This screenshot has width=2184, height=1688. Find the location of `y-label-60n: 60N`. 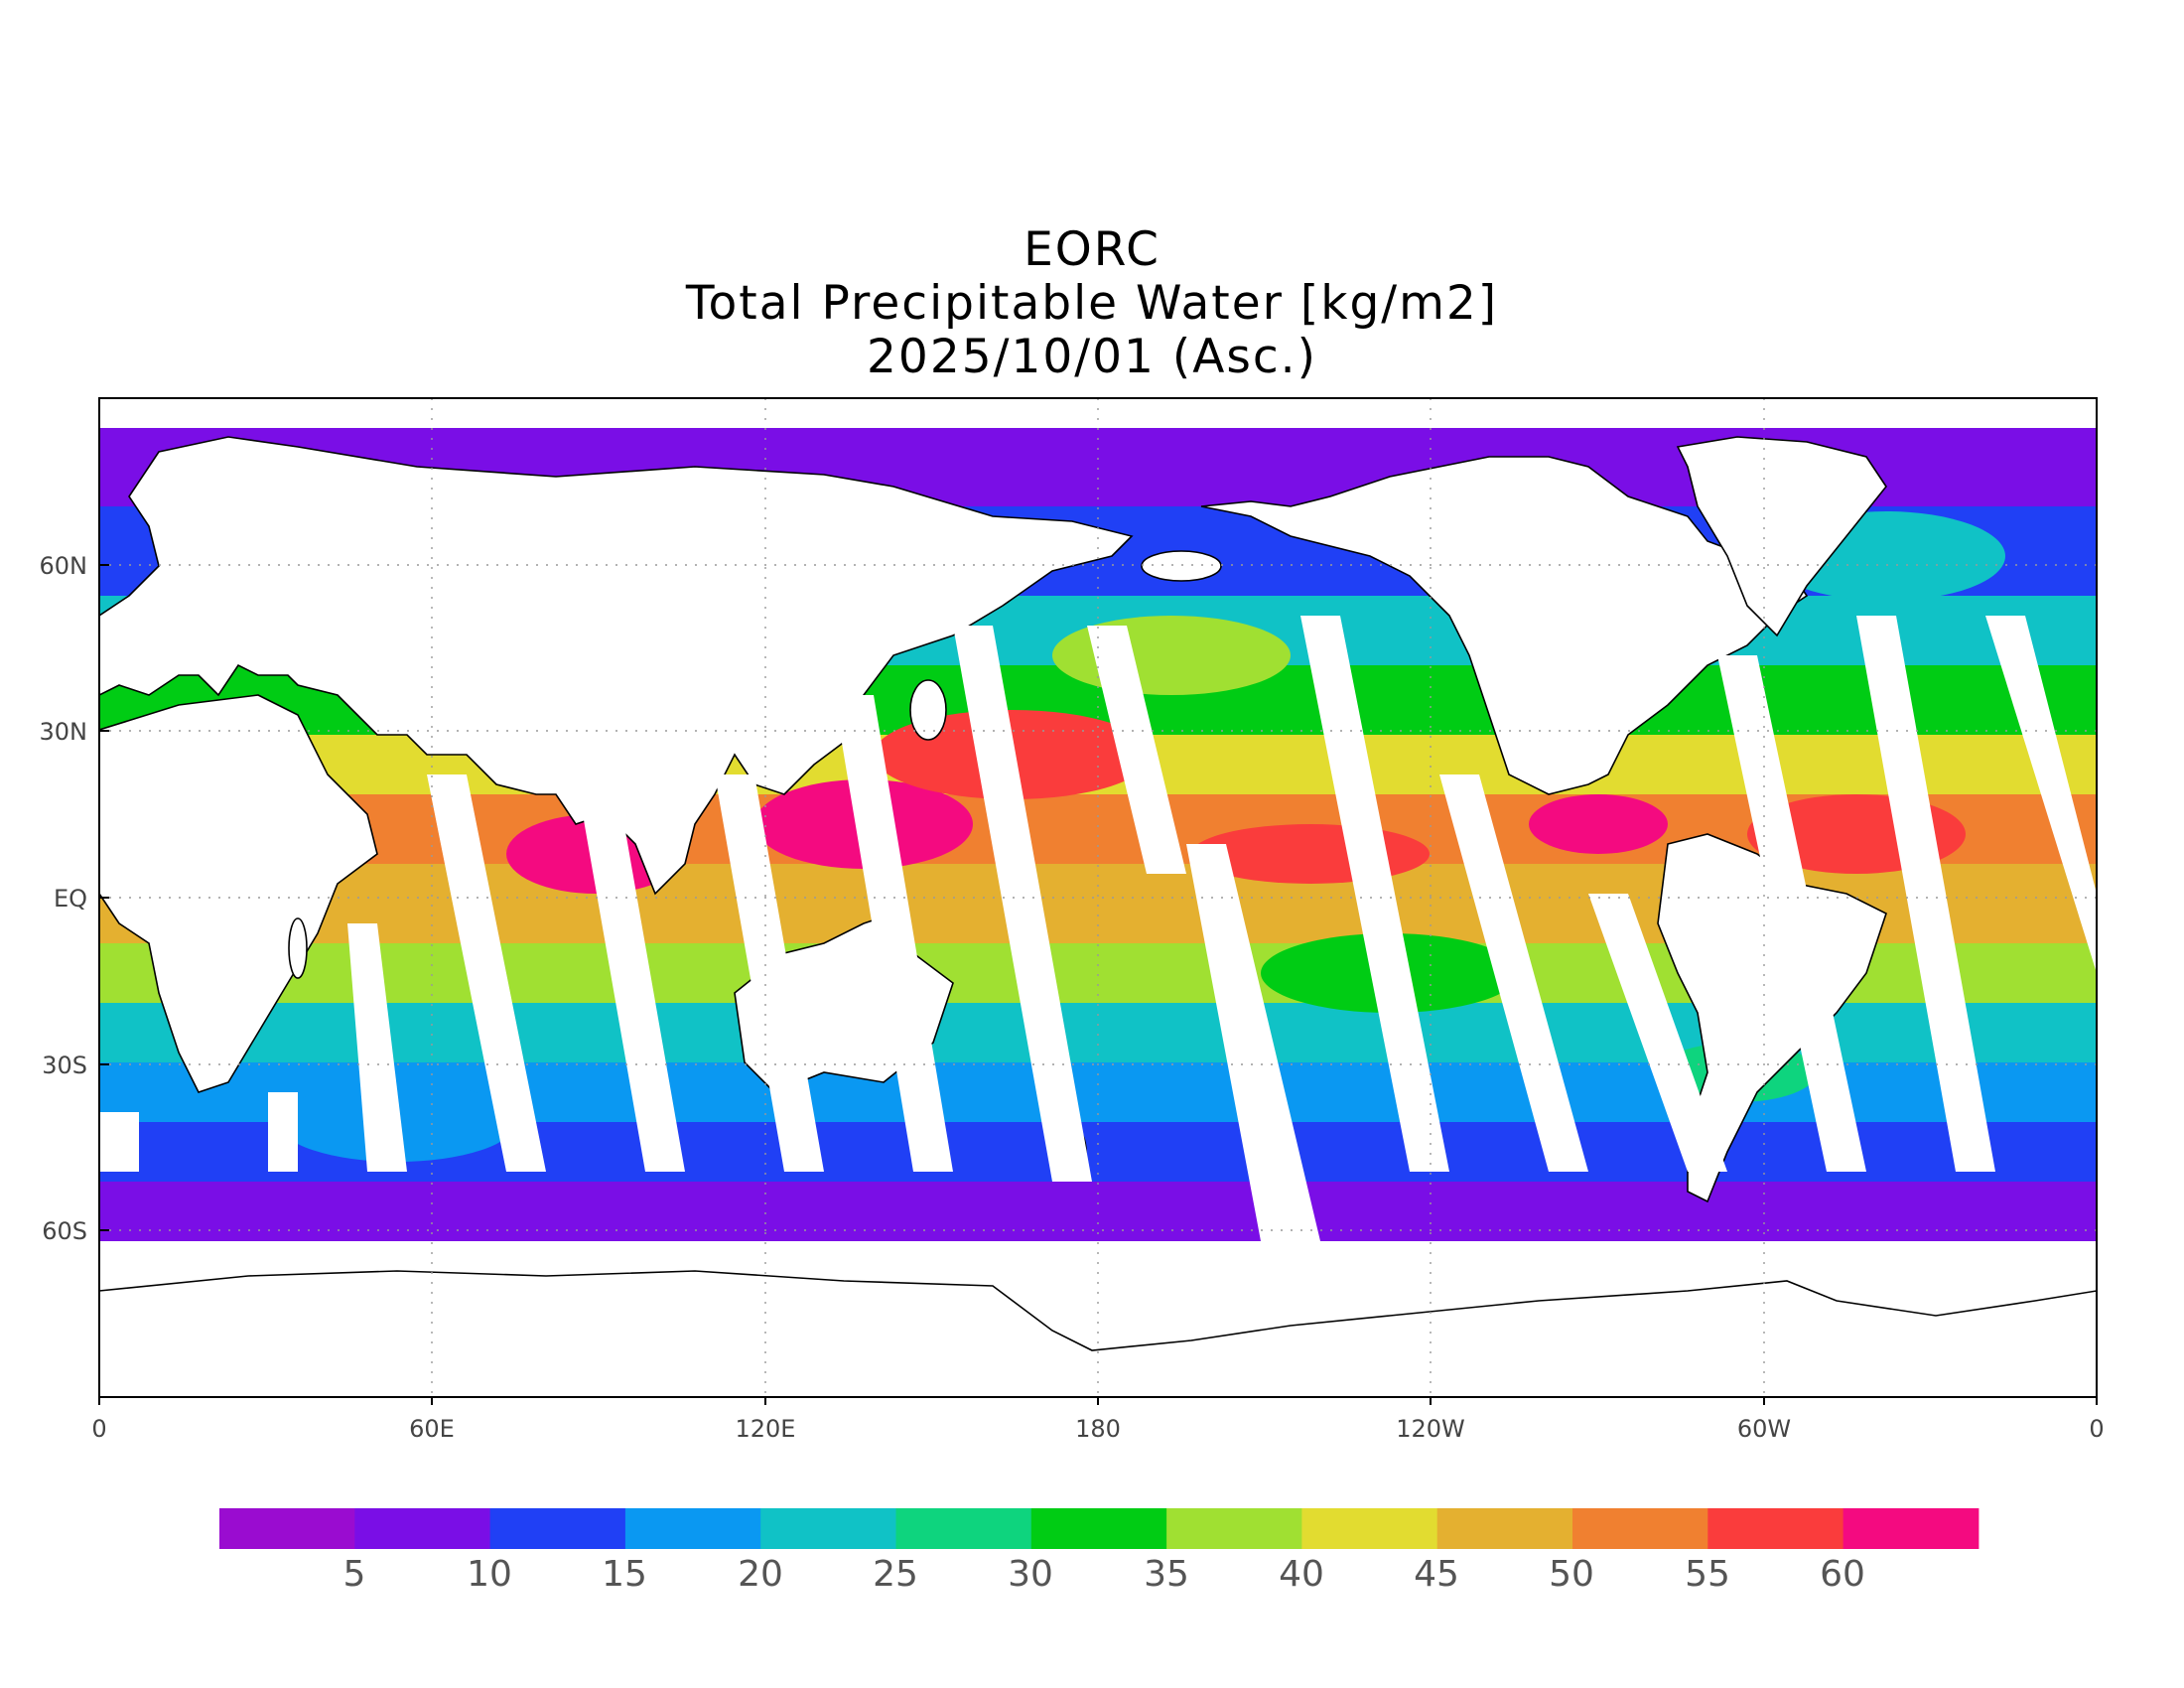

y-label-60n: 60N is located at coordinates (64, 566).